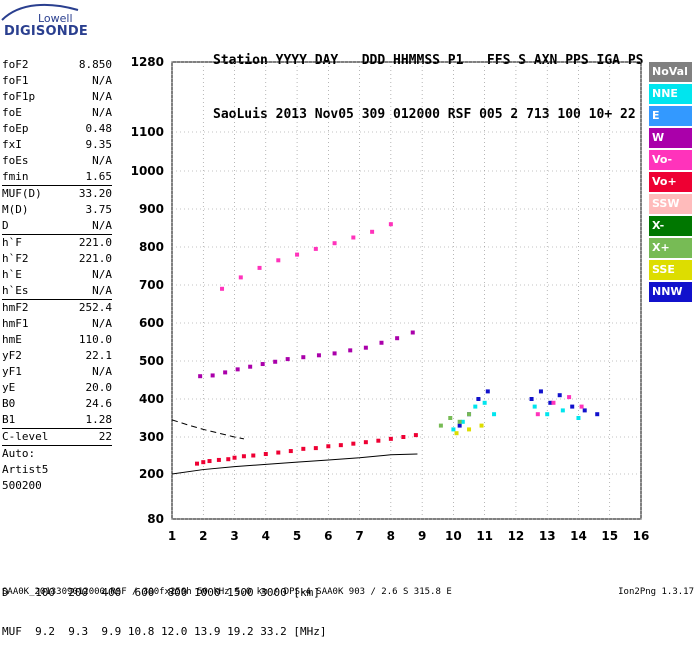 The width and height of the screenshot is (700, 651). I want to click on param-name: Artist5, so click(25, 469).